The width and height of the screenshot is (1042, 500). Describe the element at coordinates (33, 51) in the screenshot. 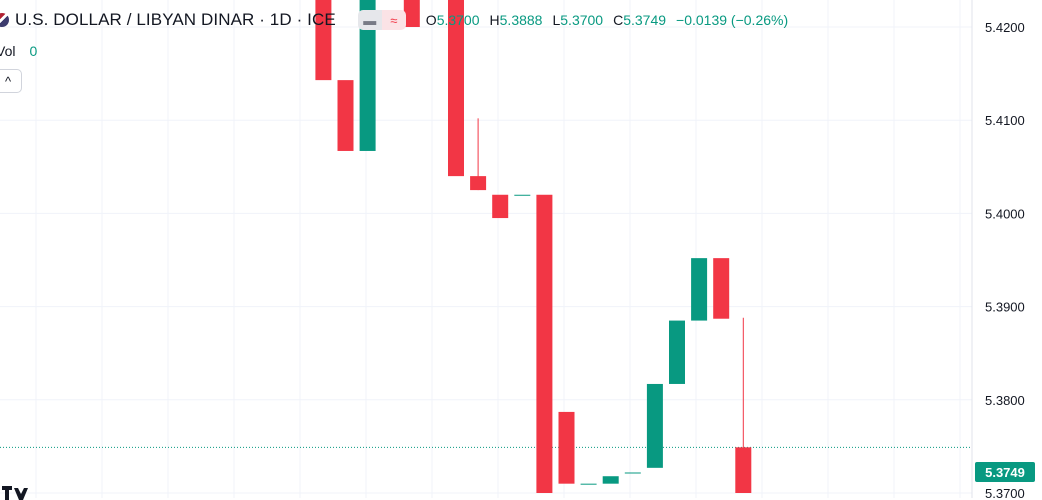

I see `volume-value: 0` at that location.